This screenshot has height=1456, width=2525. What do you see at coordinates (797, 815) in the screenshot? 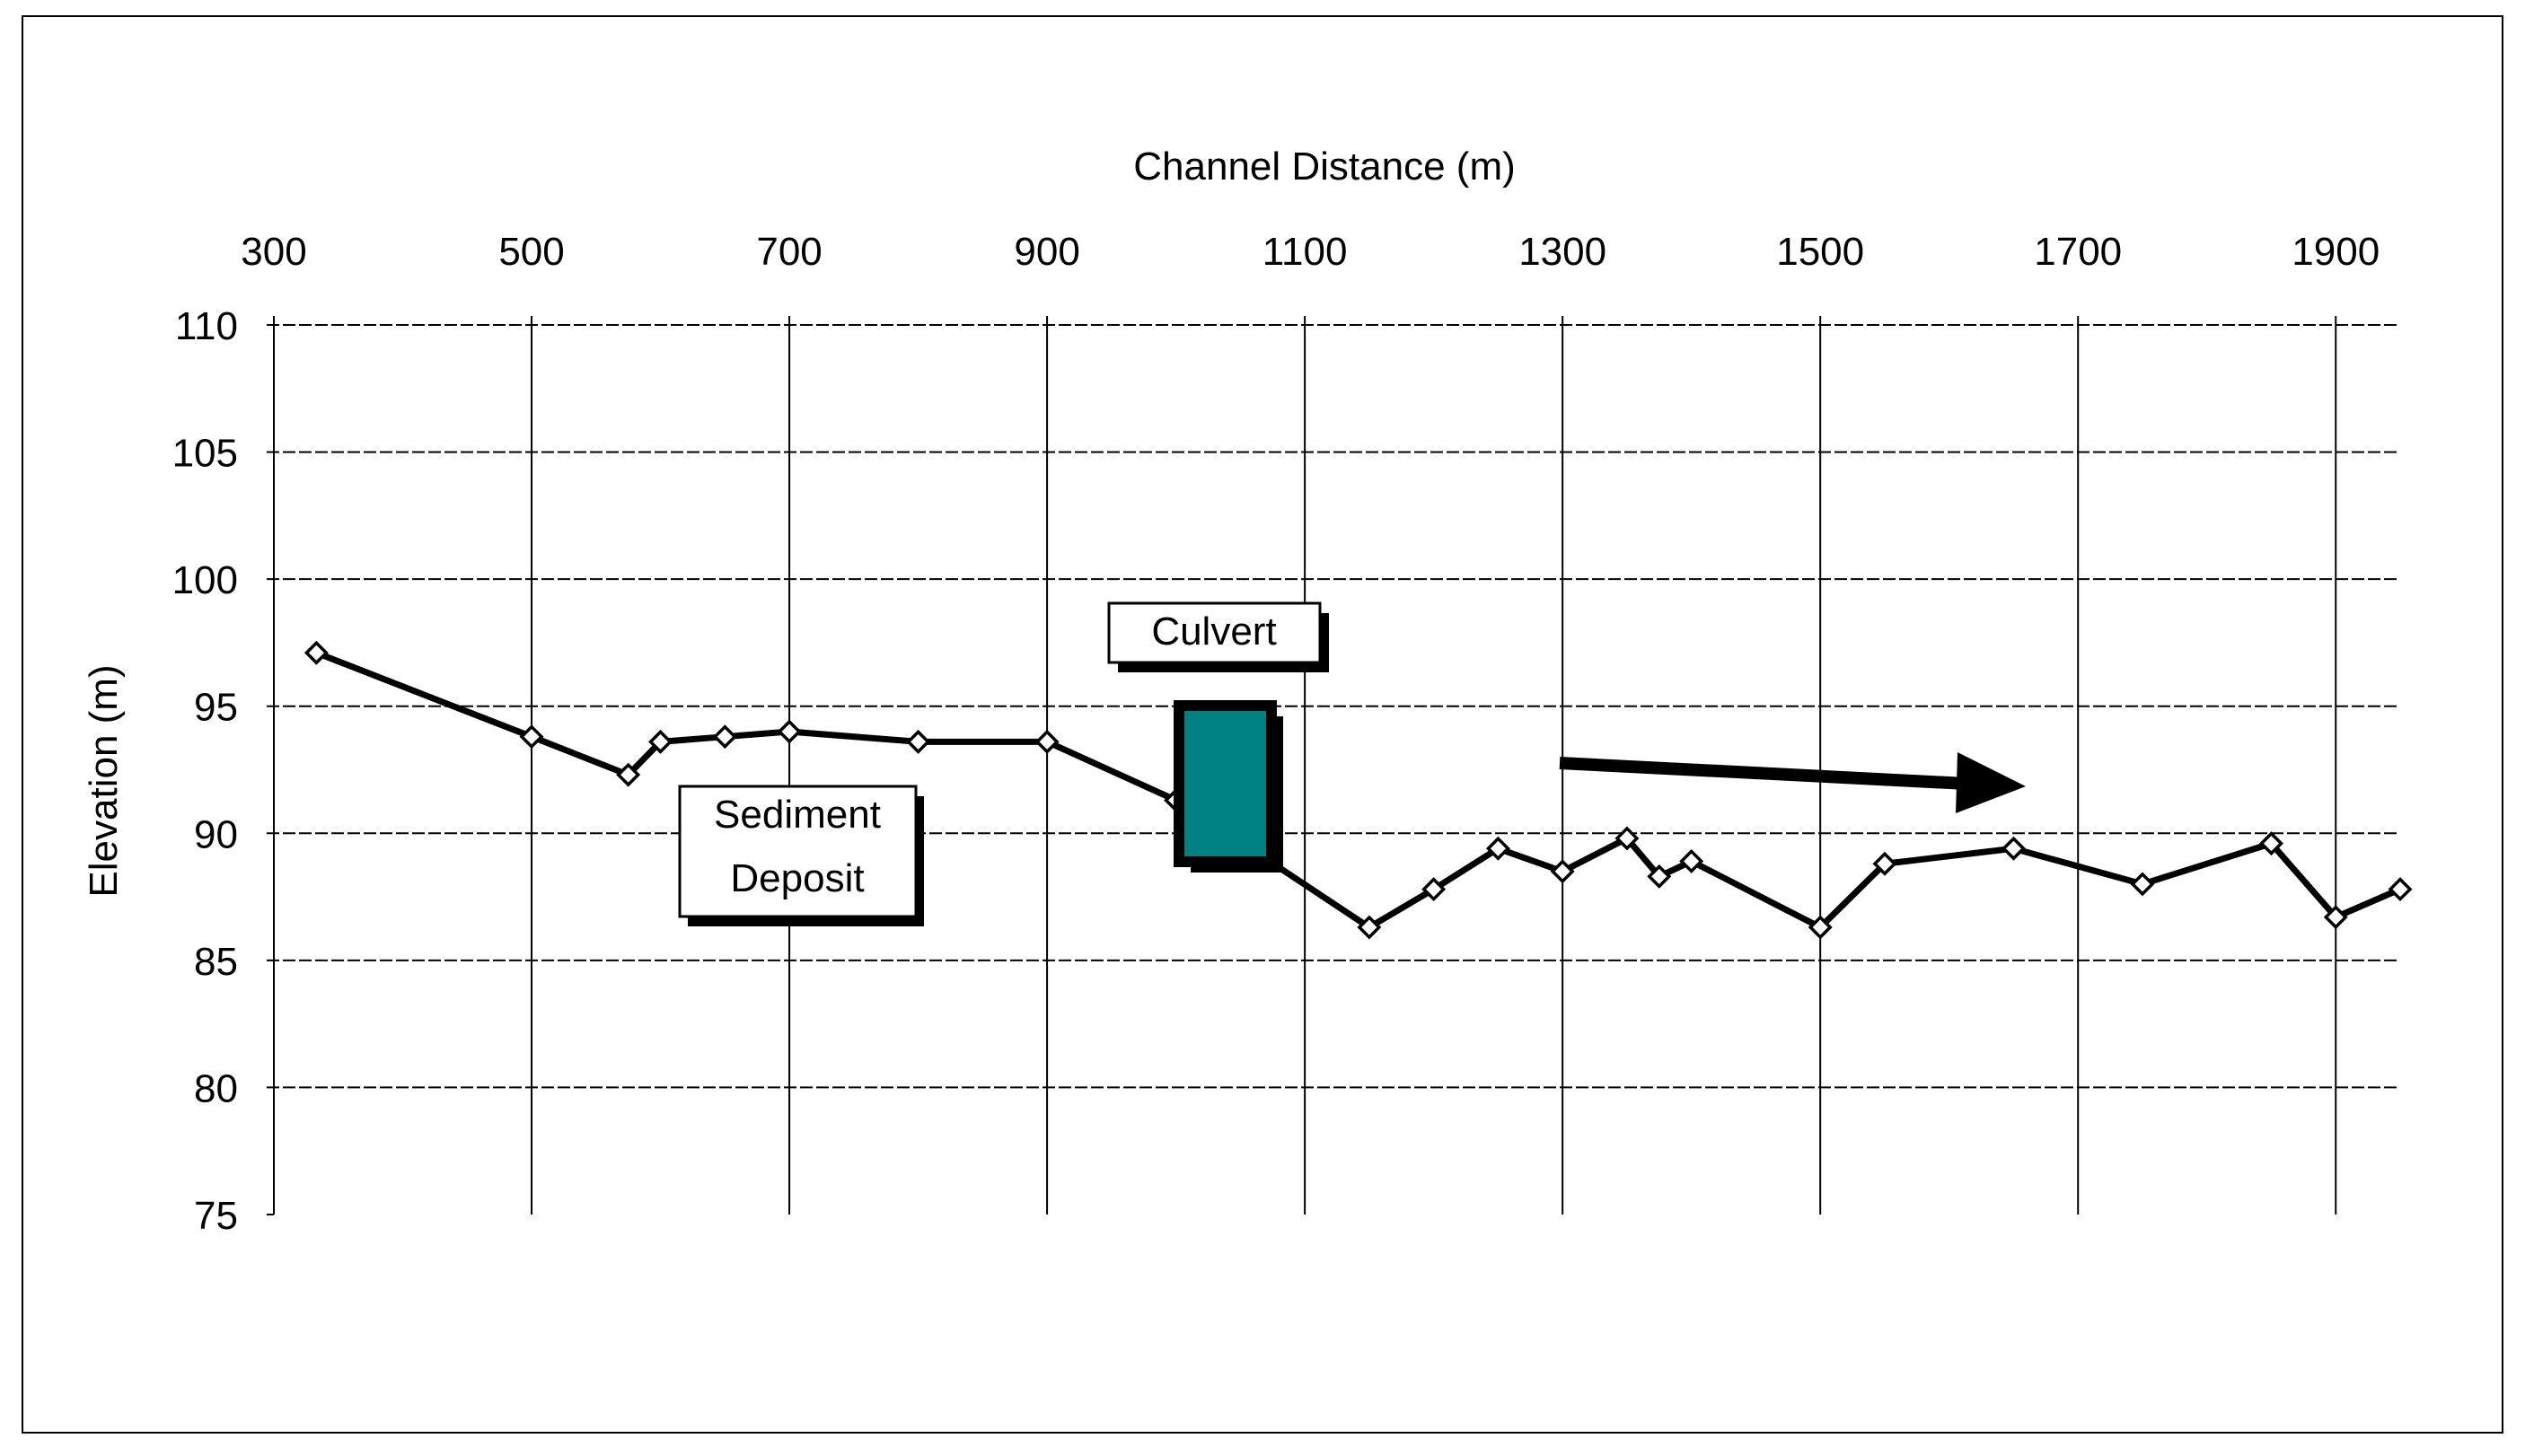
I see `sediment-label-line1: Sediment` at bounding box center [797, 815].